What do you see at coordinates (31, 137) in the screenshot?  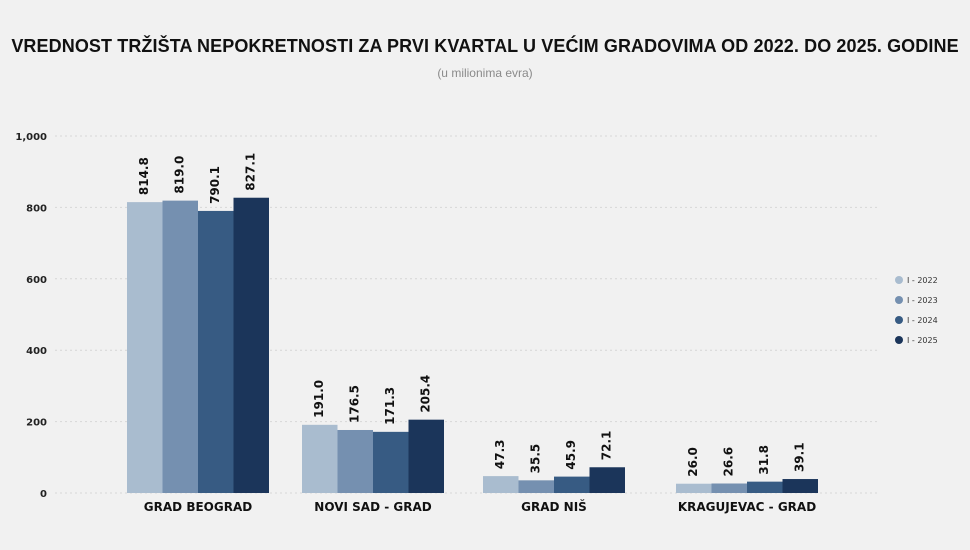 I see `y-tick-label: 1,000` at bounding box center [31, 137].